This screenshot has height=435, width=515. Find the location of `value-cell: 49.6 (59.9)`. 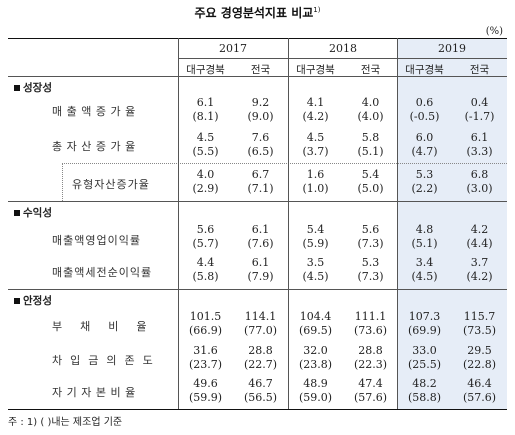

value-cell: 49.6 (59.9) is located at coordinates (205, 390).